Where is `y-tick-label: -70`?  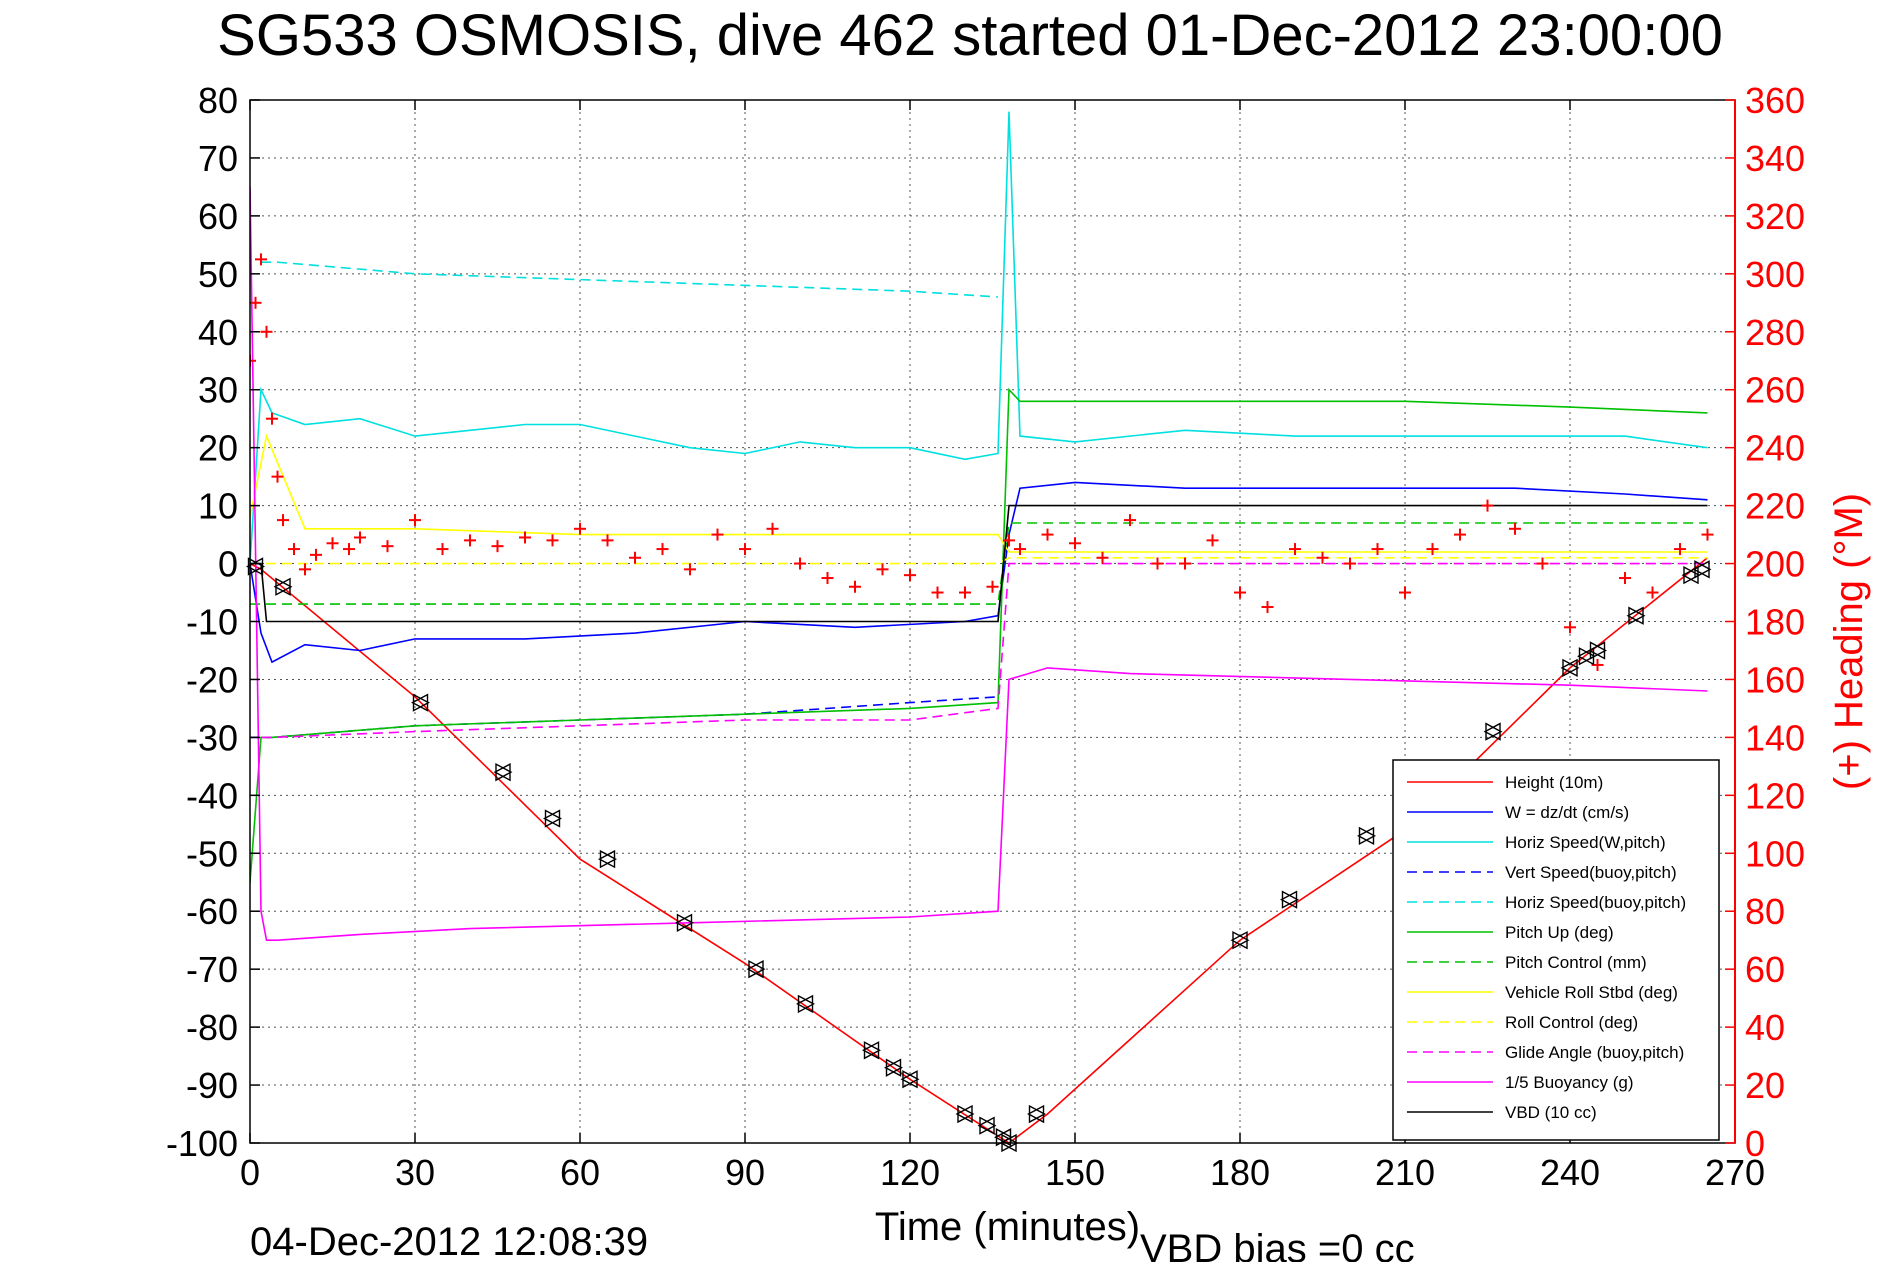
y-tick-label: -70 is located at coordinates (212, 969).